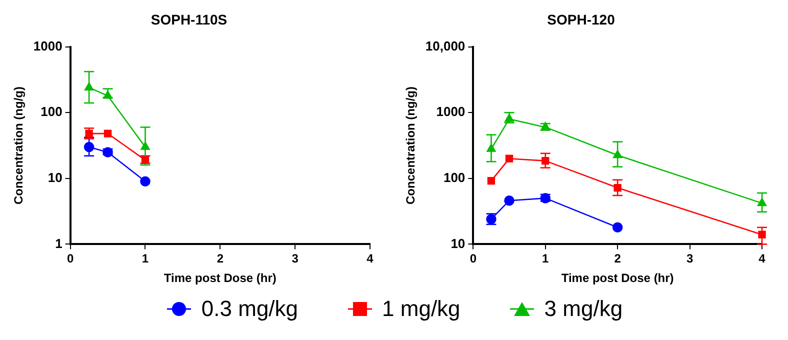  What do you see at coordinates (249, 309) in the screenshot?
I see `legend-label: 0.3 mg/kg` at bounding box center [249, 309].